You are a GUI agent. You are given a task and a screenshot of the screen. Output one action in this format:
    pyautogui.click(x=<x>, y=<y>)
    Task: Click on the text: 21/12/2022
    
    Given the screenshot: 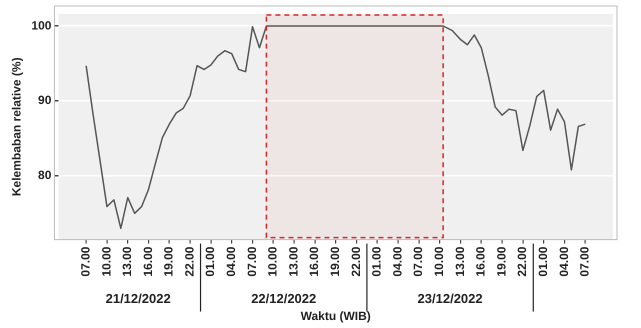 What is the action you would take?
    pyautogui.click(x=138, y=298)
    